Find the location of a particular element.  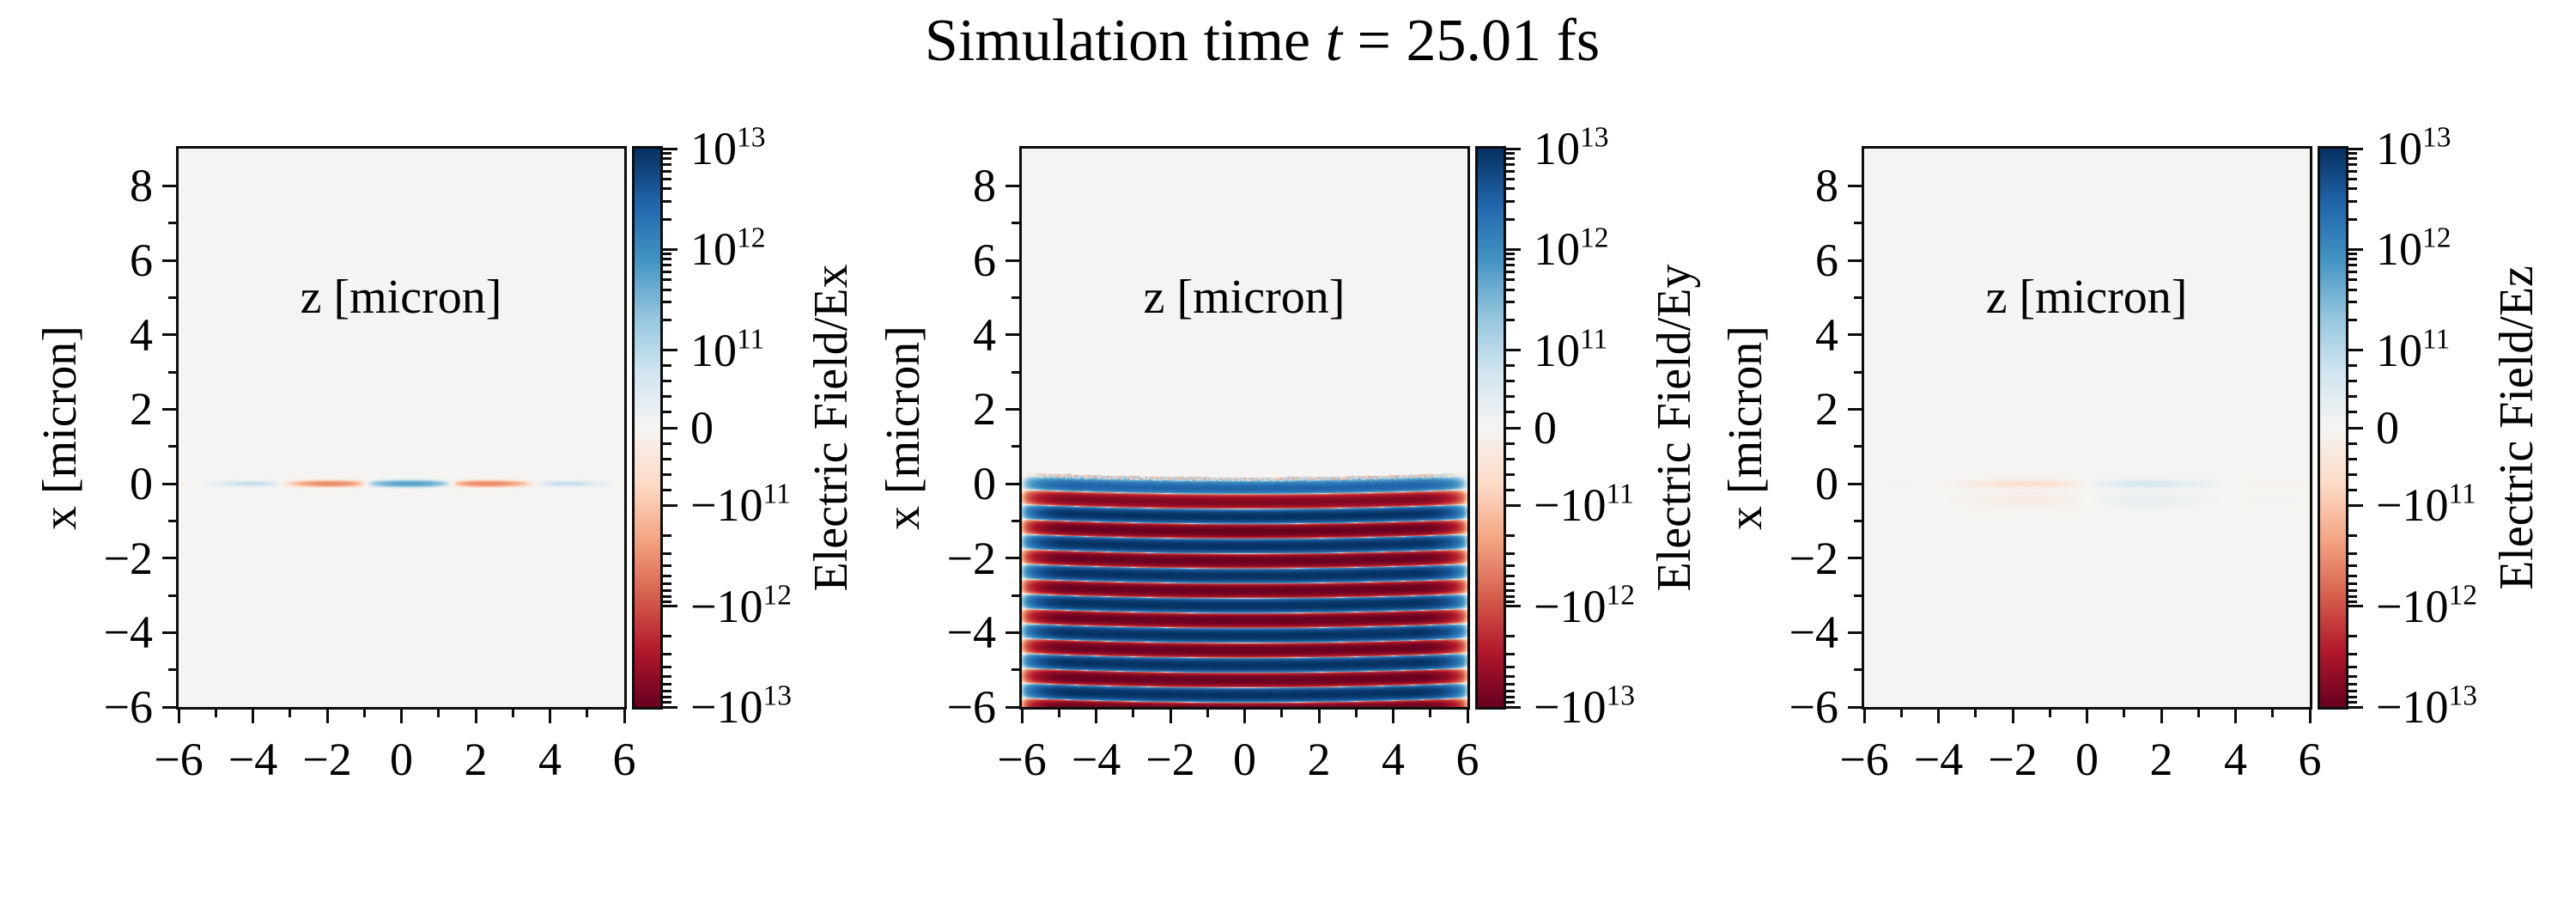

colorbar-ez is located at coordinates (2333, 428).